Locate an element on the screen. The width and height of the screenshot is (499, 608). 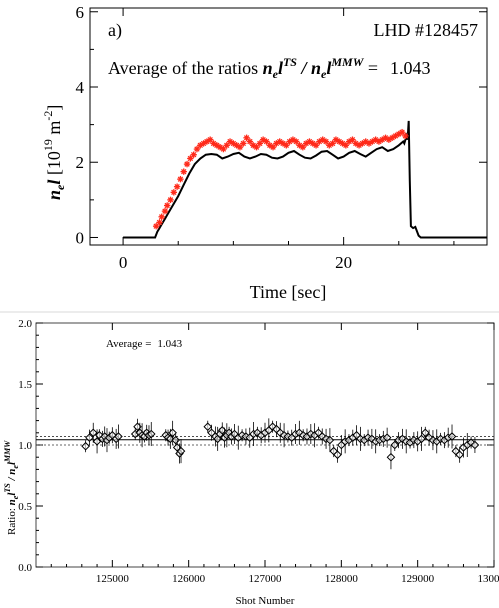
panel-a-shot-label: LHD #128457 is located at coordinates (426, 30).